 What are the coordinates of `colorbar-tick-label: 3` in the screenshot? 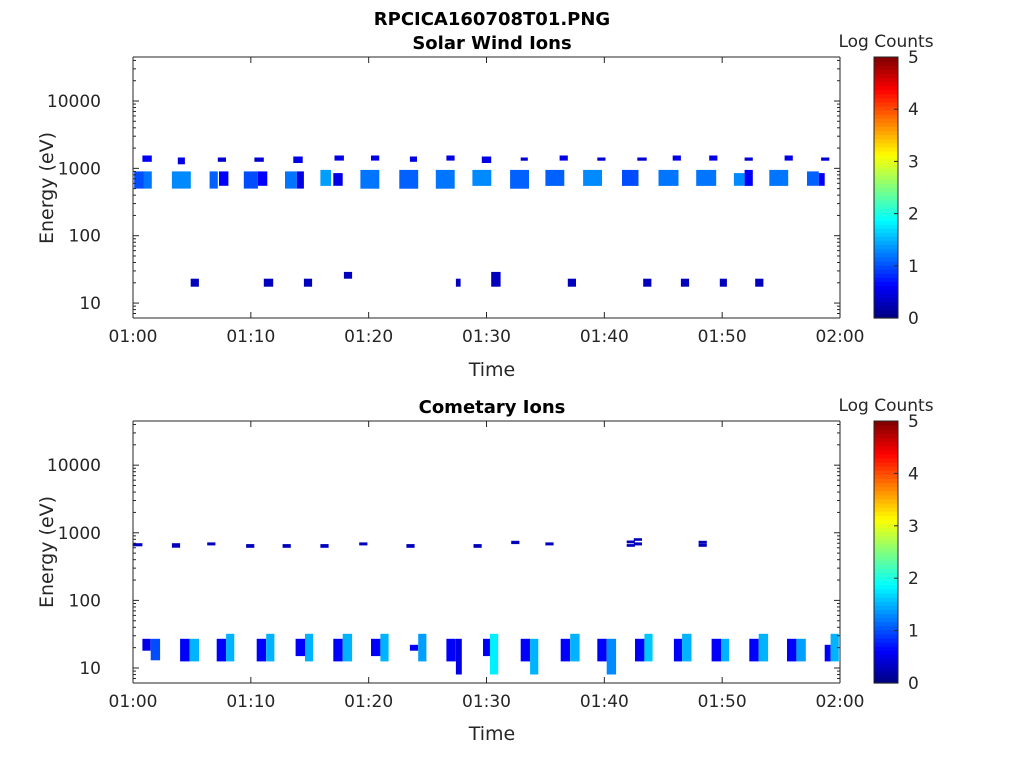 It's located at (913, 527).